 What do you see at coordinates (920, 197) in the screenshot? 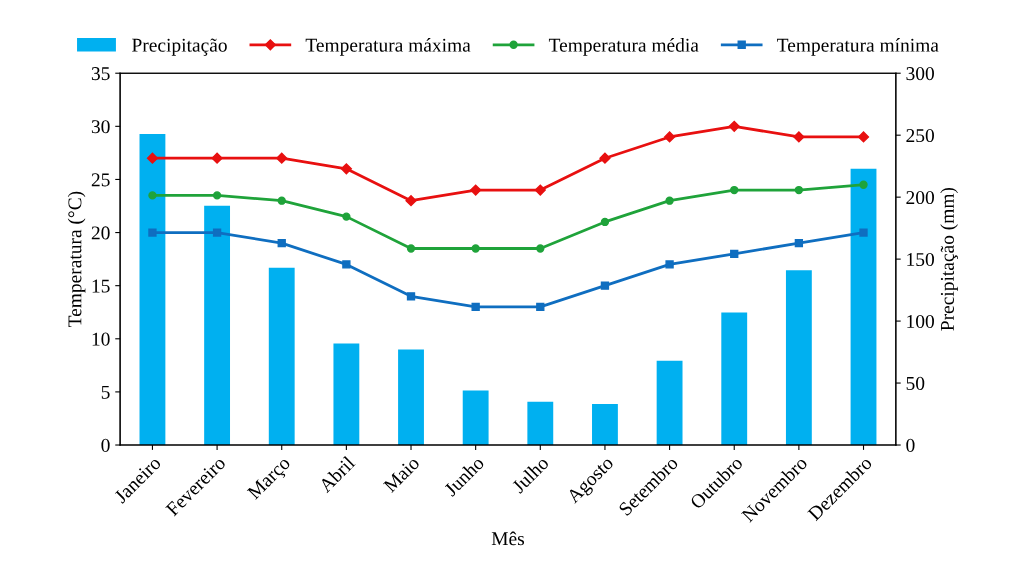
I see `y2-tick-label: 200` at bounding box center [920, 197].